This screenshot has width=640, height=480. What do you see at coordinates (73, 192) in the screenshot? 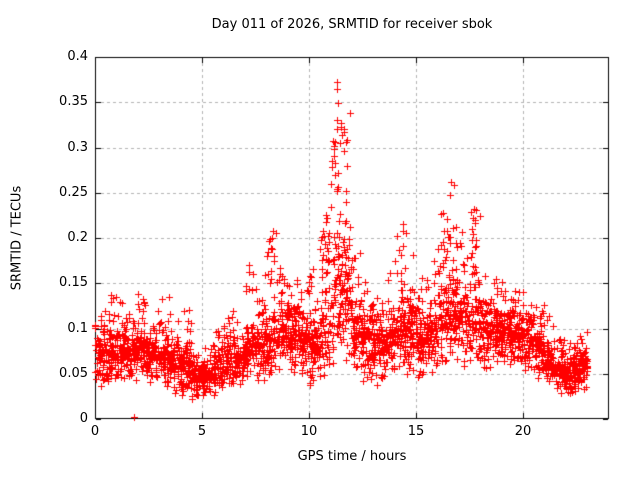
I see `y-tick-label: 0.25` at bounding box center [73, 192].